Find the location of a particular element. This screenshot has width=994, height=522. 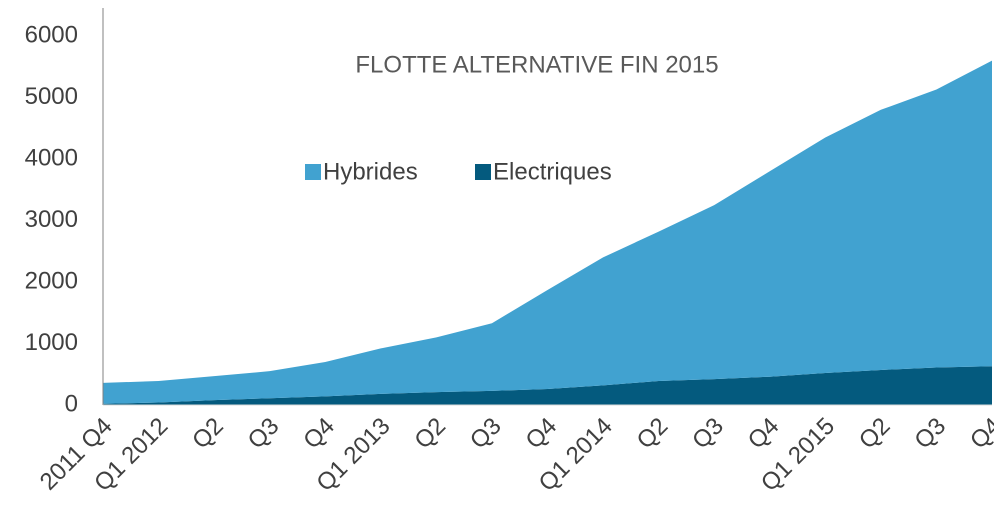

y-tick-label: 3000 is located at coordinates (51, 219).